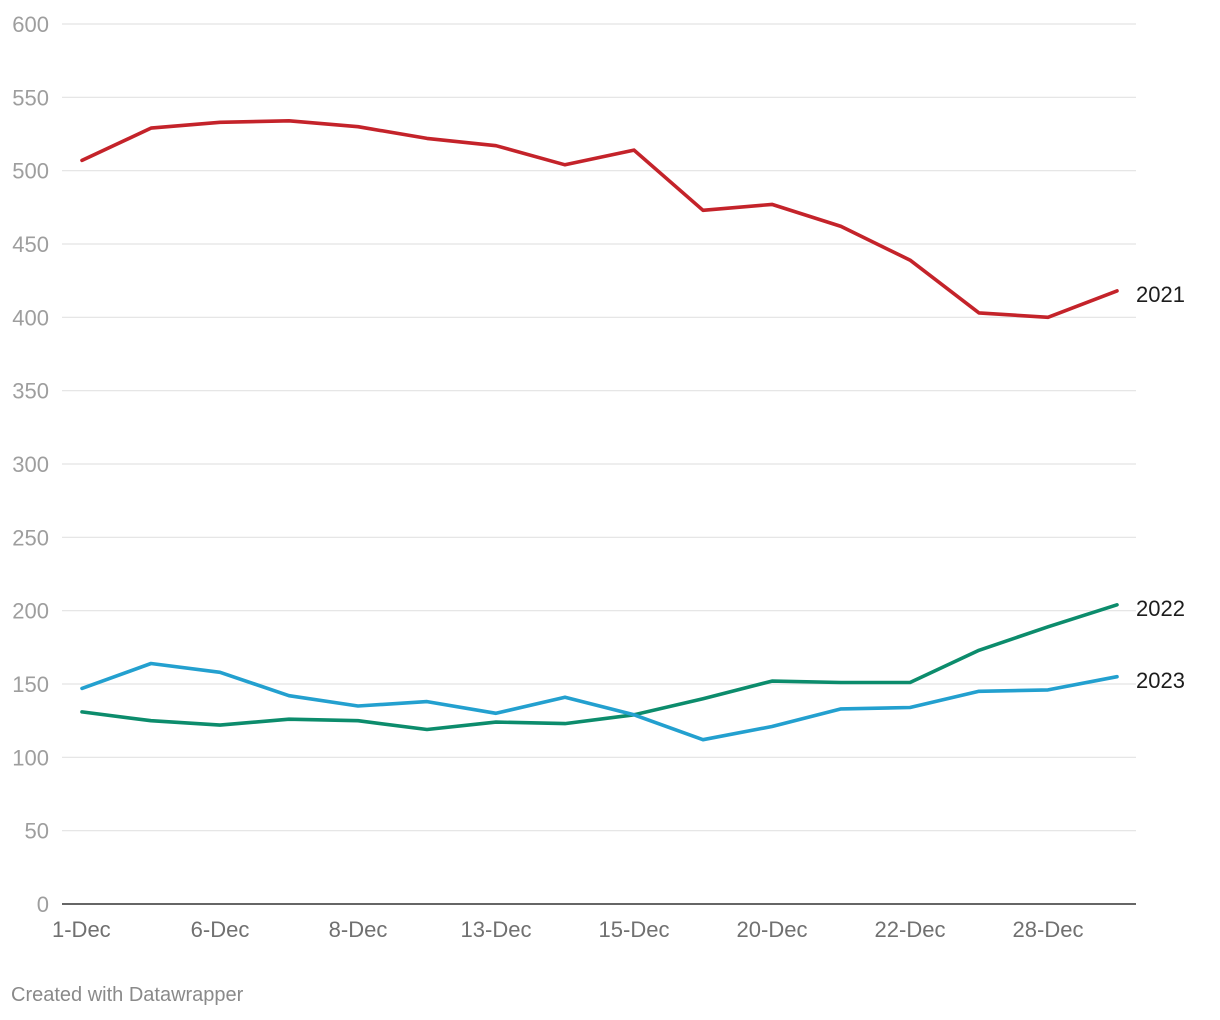  What do you see at coordinates (43, 904) in the screenshot?
I see `y-tick-label: 0` at bounding box center [43, 904].